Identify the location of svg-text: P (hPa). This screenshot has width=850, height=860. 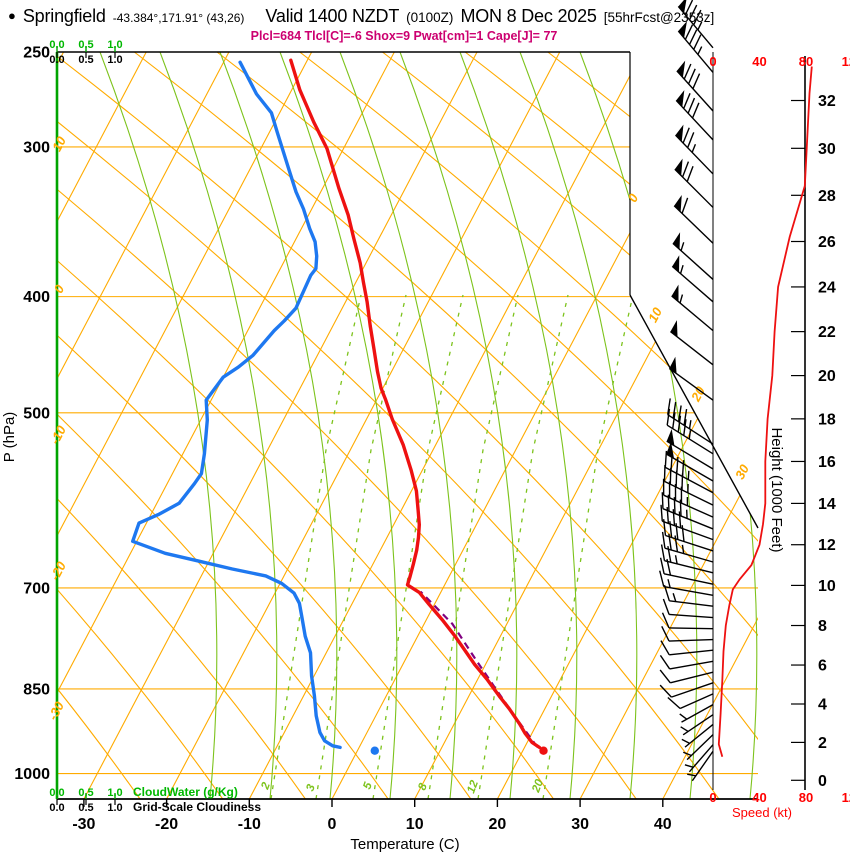
(9, 437).